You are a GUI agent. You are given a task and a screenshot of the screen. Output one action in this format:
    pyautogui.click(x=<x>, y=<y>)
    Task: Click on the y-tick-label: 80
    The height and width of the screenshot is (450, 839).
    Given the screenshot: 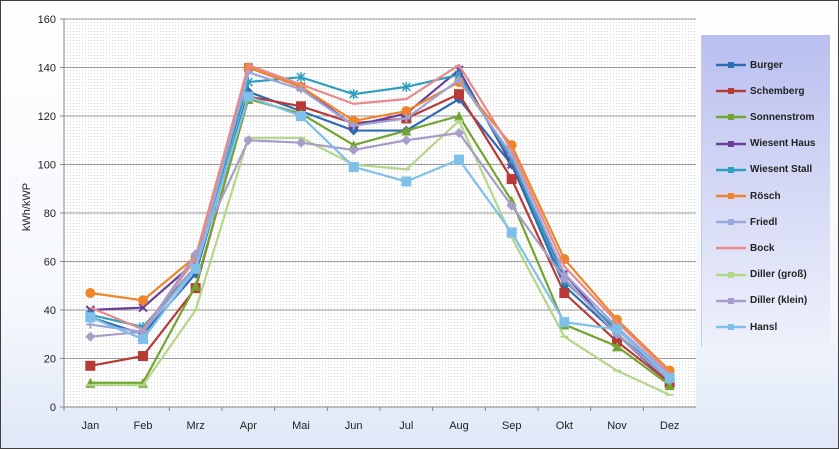 What is the action you would take?
    pyautogui.click(x=50, y=214)
    